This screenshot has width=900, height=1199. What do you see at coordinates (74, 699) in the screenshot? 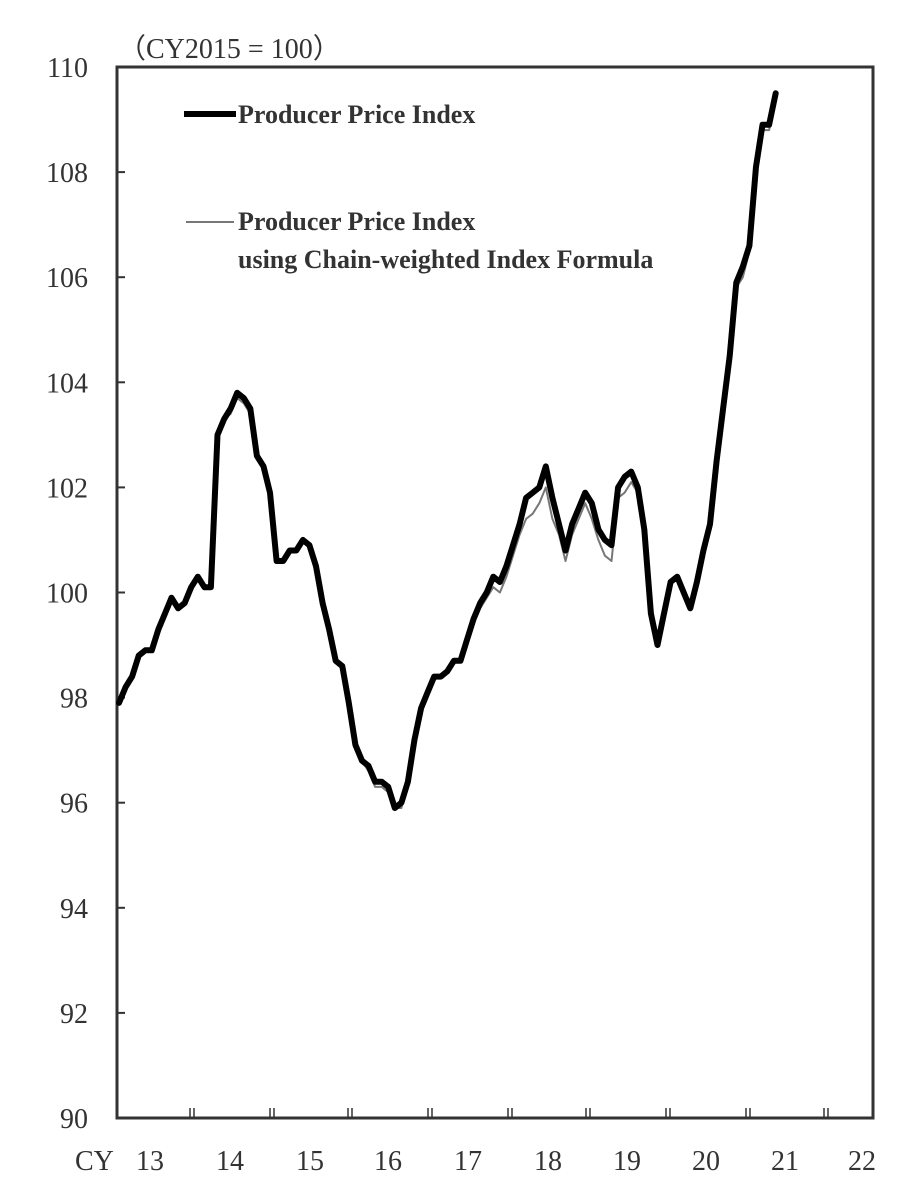
I see `y-tick-label: 98` at bounding box center [74, 699].